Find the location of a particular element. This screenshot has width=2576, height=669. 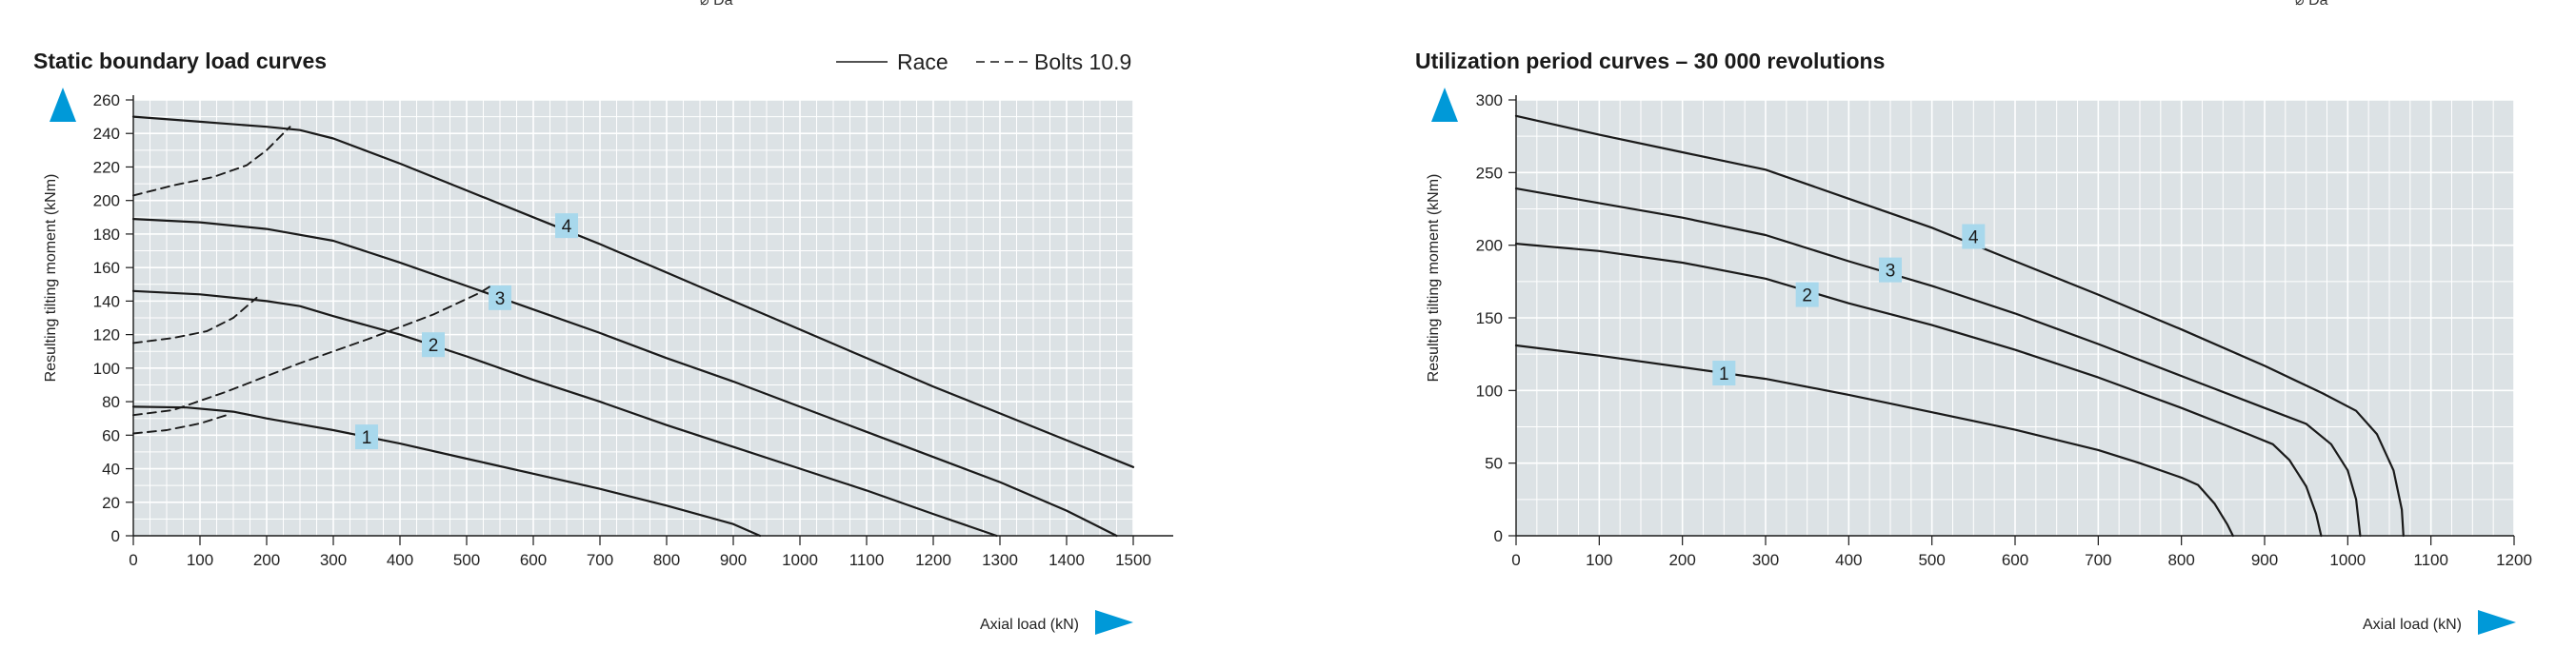

y-tick-label: 300 is located at coordinates (1489, 100).